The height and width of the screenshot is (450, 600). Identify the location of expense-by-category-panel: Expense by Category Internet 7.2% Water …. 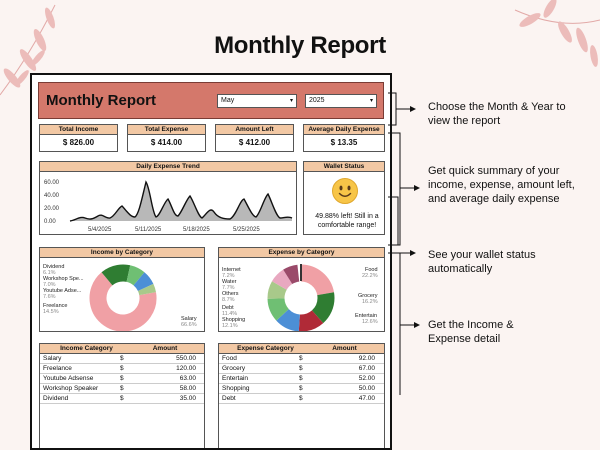
(301, 289).